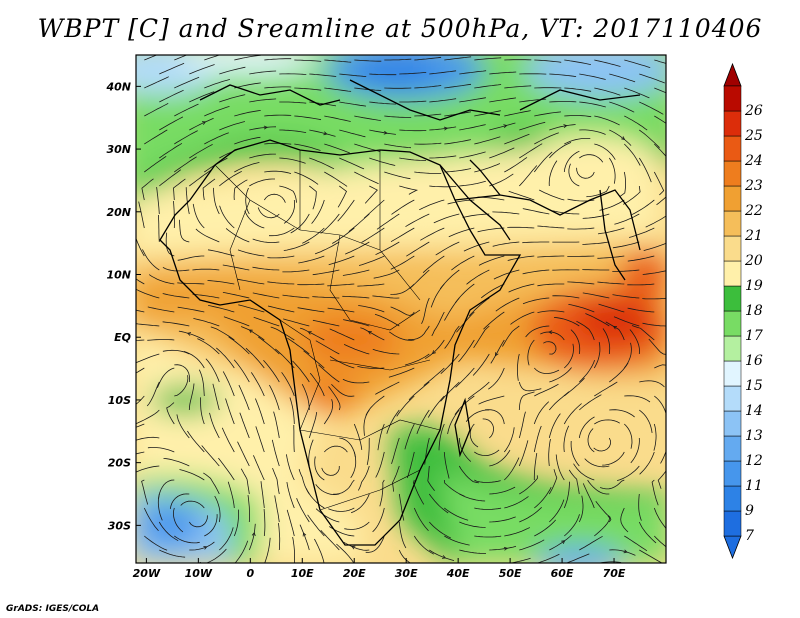 This screenshot has height=618, width=800. Describe the element at coordinates (753, 236) in the screenshot. I see `colorbar-label: 21` at that location.